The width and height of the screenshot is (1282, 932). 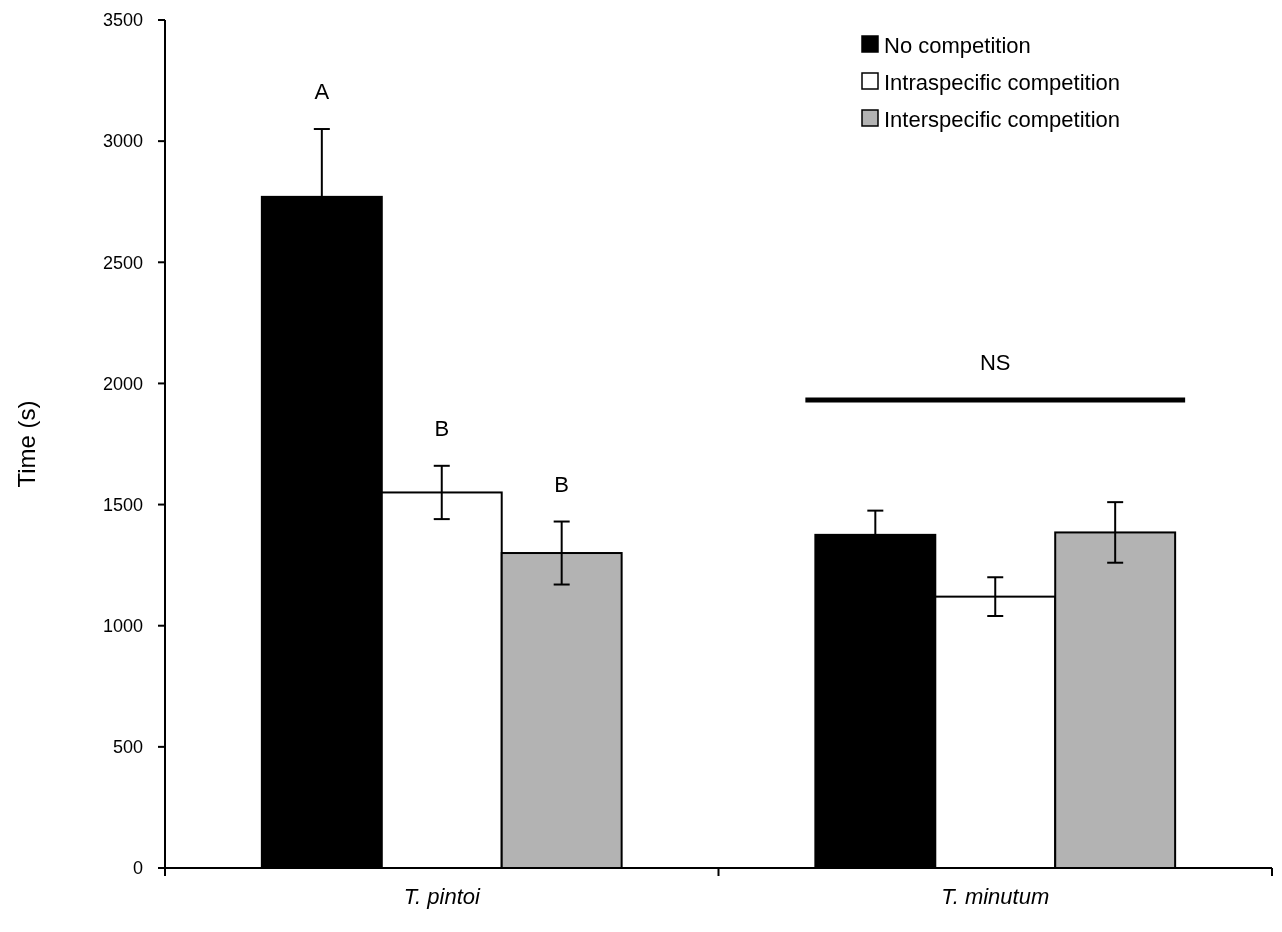 What do you see at coordinates (995, 362) in the screenshot?
I see `annotation: NS` at bounding box center [995, 362].